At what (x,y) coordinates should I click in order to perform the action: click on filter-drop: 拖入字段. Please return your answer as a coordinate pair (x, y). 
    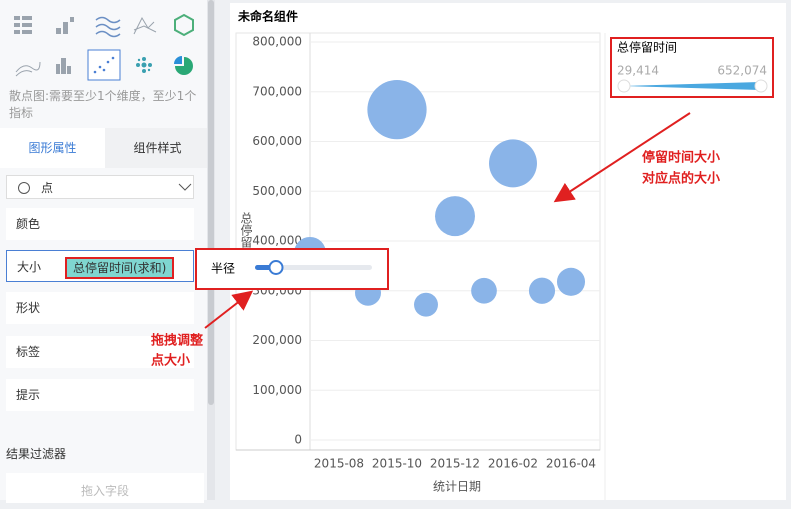
    Looking at the image, I should click on (105, 488).